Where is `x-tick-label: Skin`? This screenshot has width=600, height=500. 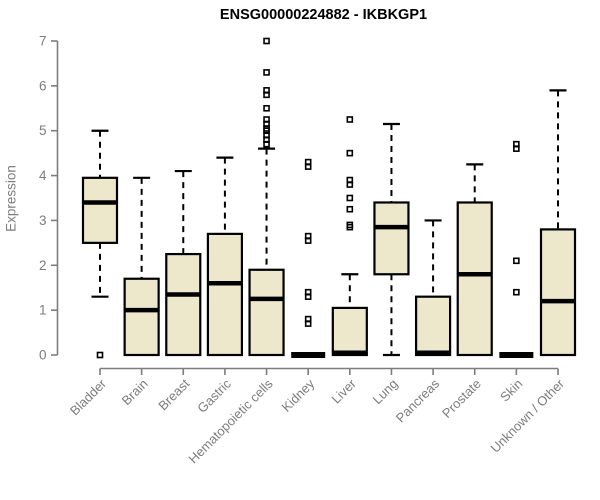 x-tick-label: Skin is located at coordinates (511, 390).